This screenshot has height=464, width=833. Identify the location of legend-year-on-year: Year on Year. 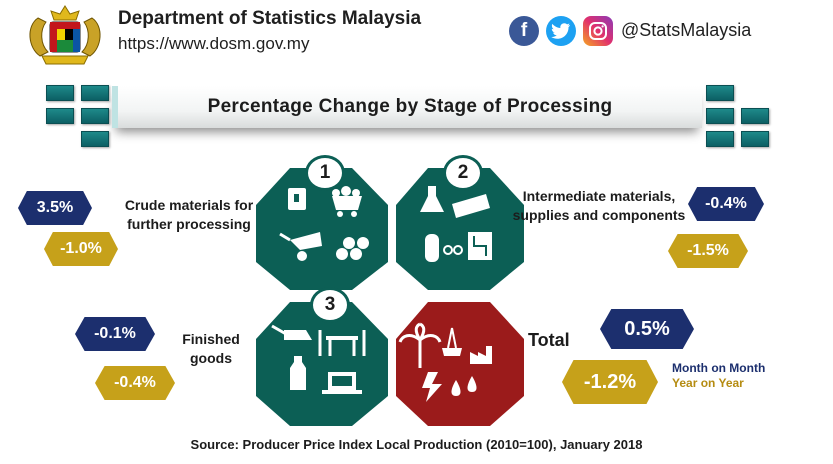
(708, 383).